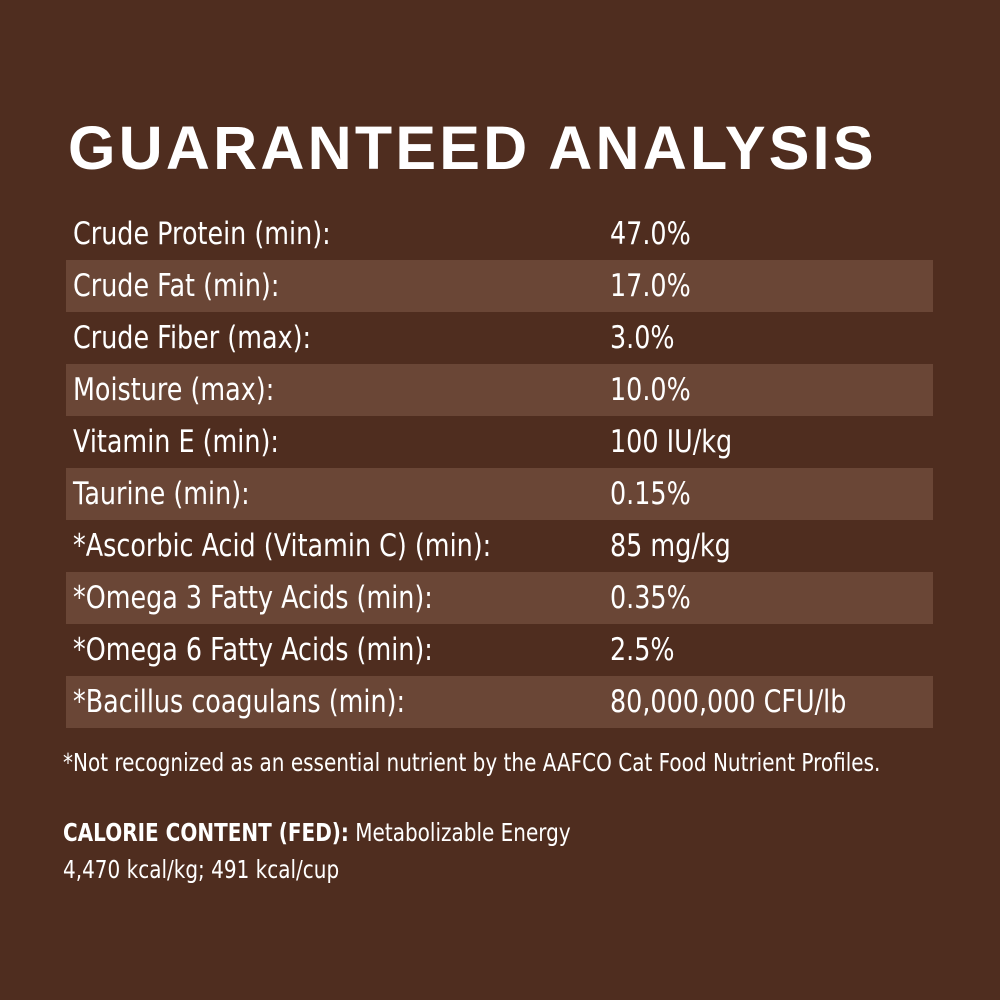  Describe the element at coordinates (650, 390) in the screenshot. I see `nutrient-value: 10.0%` at that location.